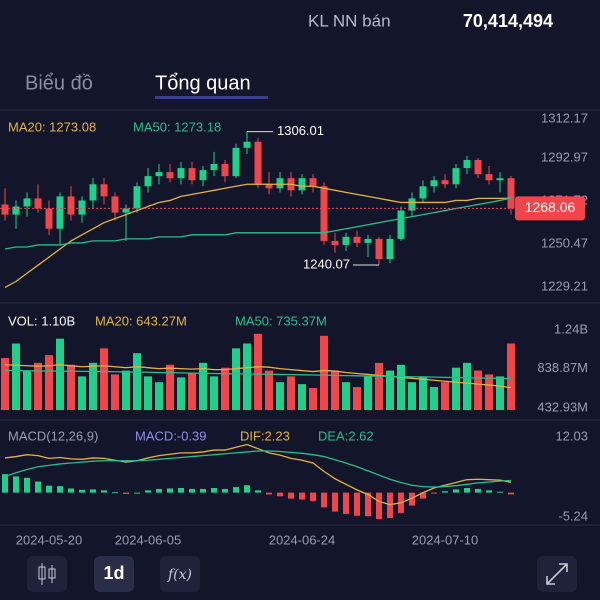 The image size is (600, 600). Describe the element at coordinates (171, 435) in the screenshot. I see `legend-entry: MACD:-0.39` at that location.